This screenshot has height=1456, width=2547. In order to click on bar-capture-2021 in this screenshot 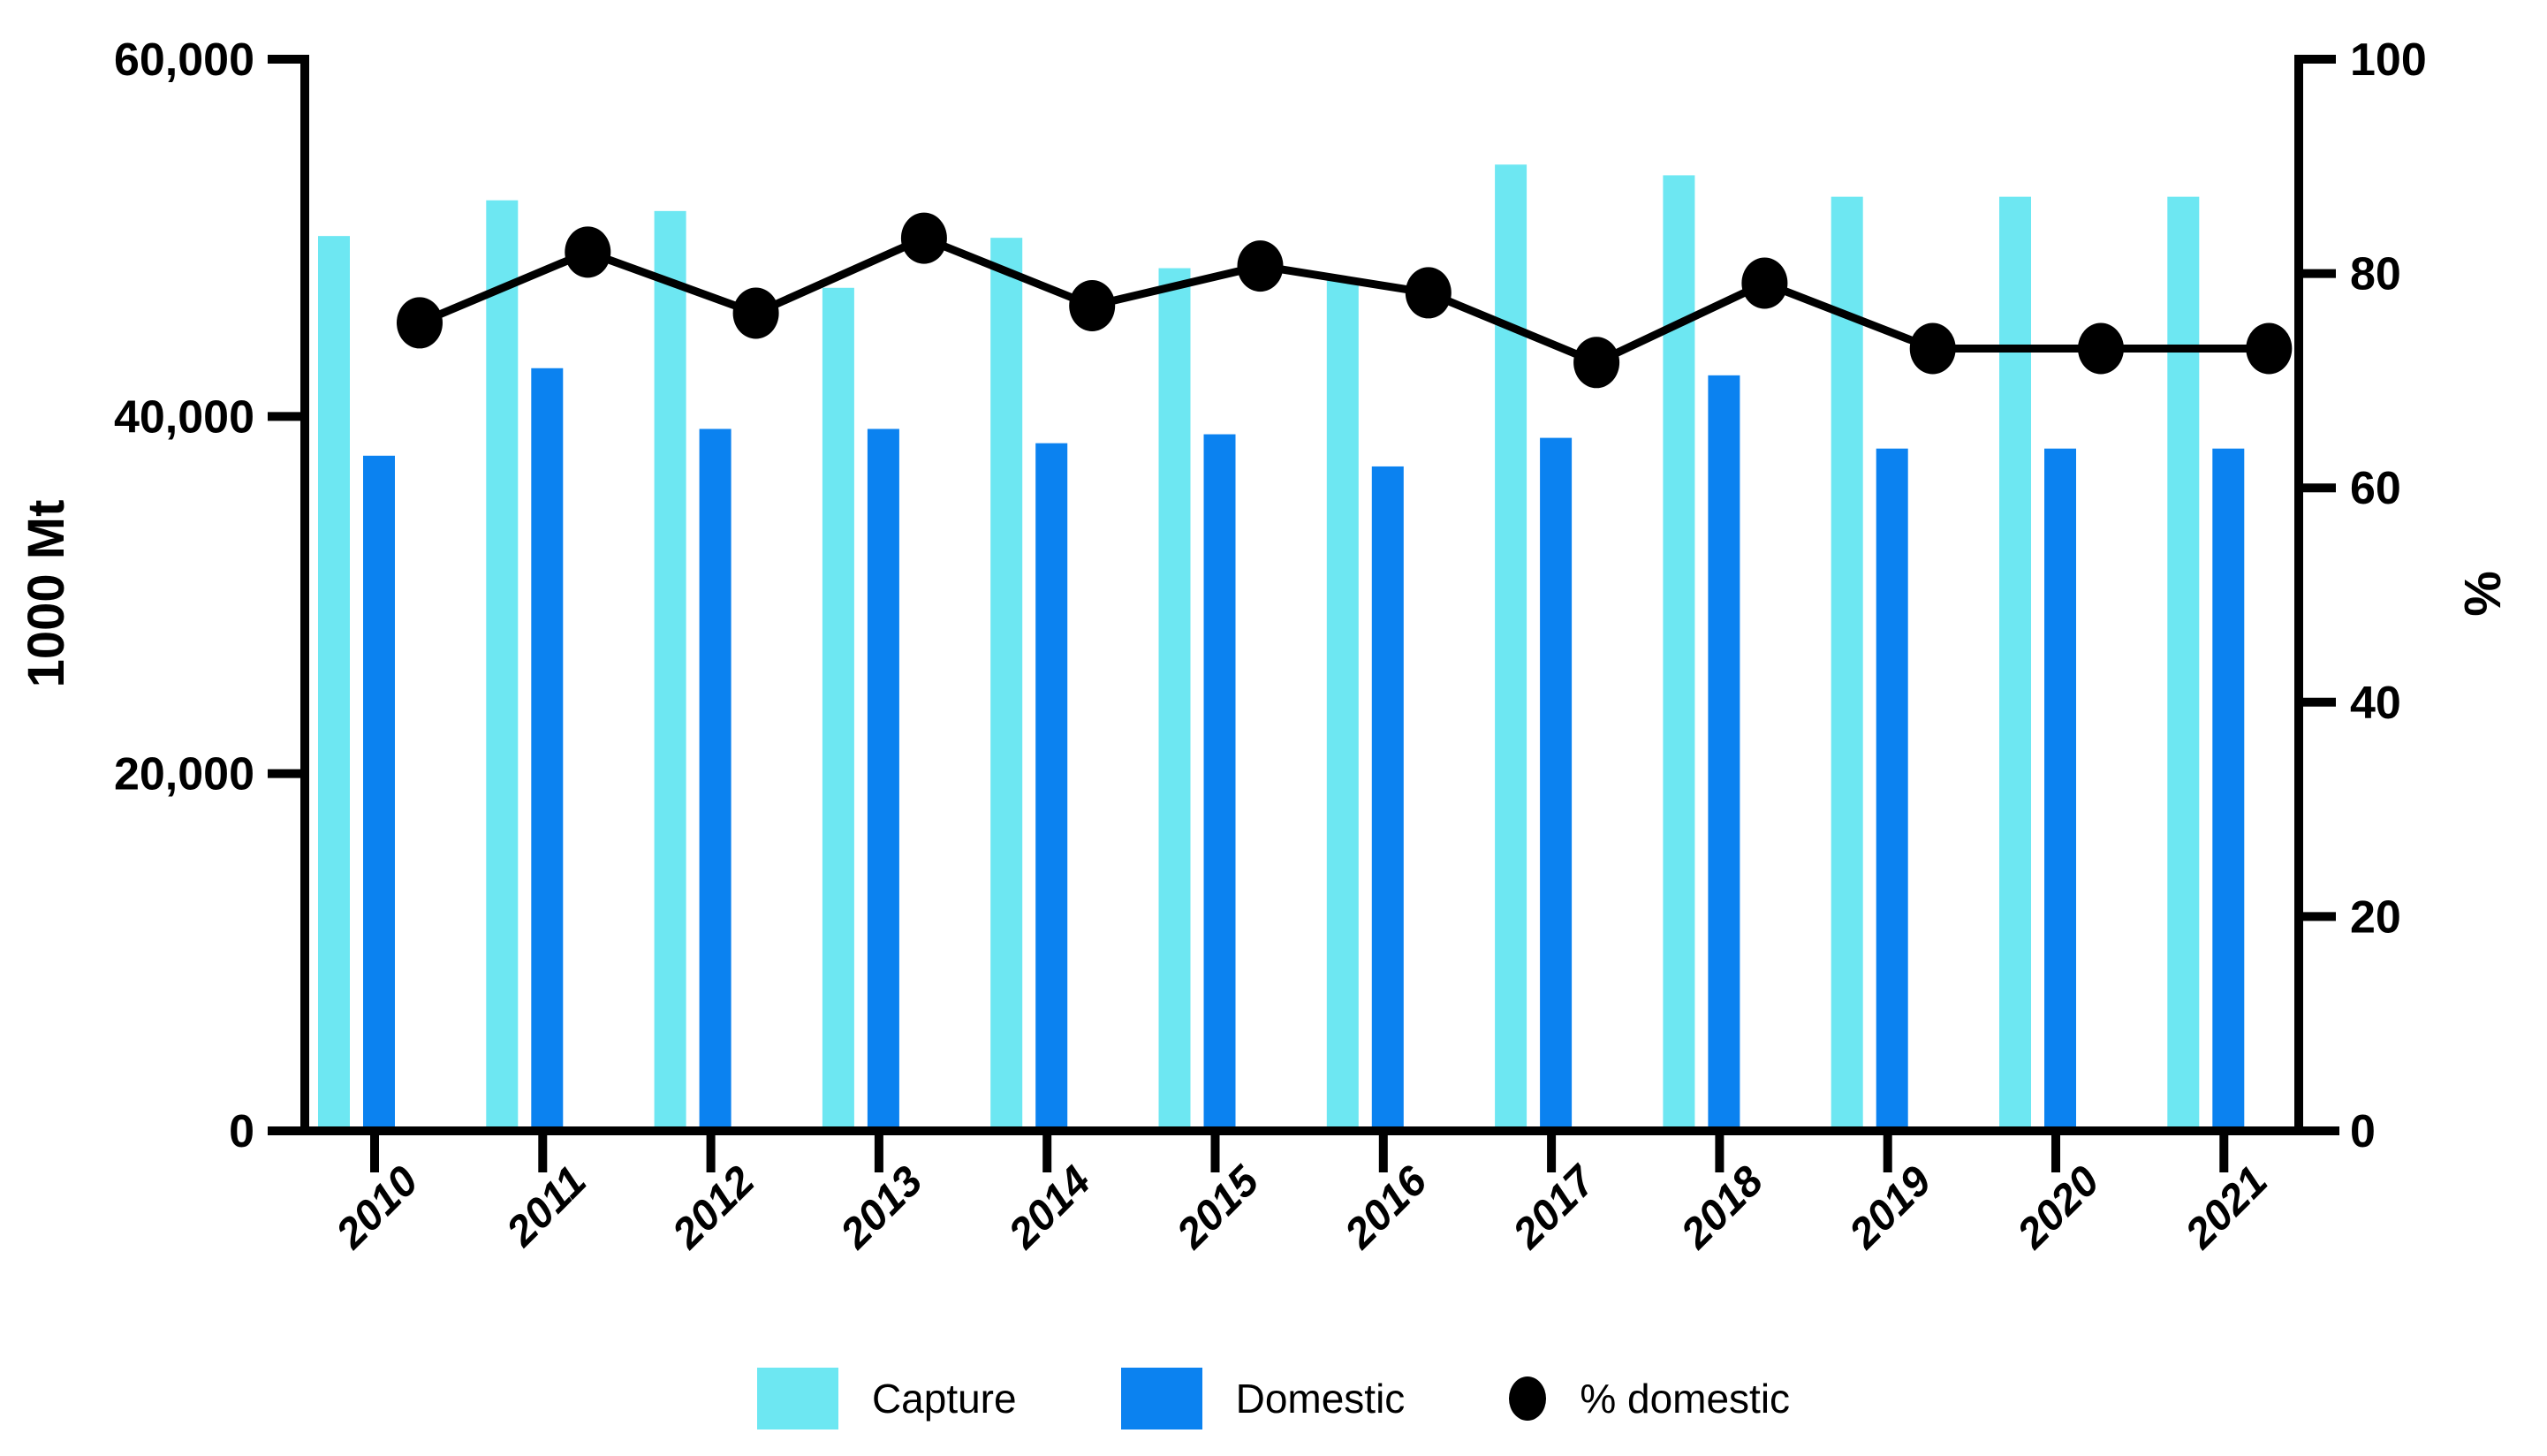, I will do `click(2183, 663)`.